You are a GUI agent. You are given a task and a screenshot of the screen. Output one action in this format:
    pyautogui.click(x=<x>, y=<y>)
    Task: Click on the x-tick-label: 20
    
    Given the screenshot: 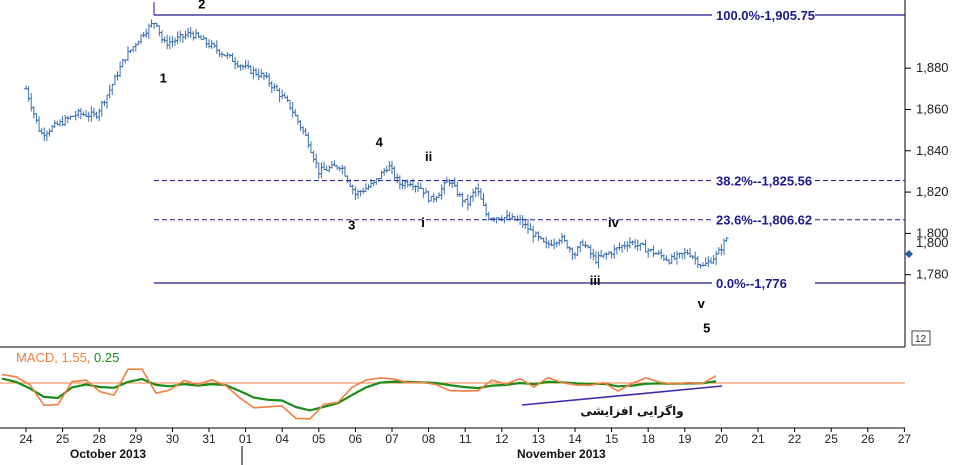 What is the action you would take?
    pyautogui.click(x=722, y=439)
    